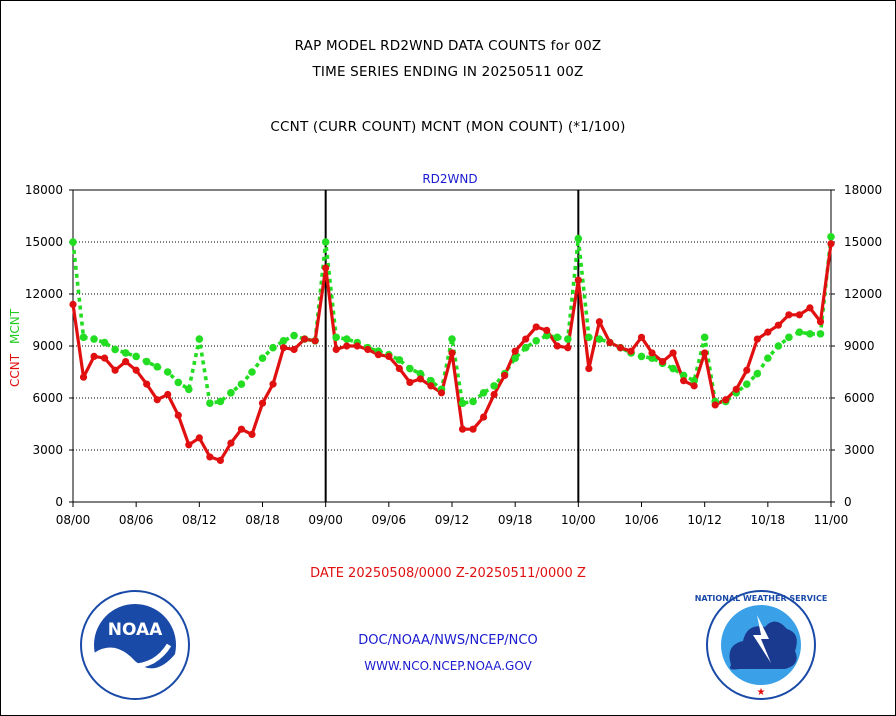 This screenshot has width=896, height=716. I want to click on x-tick-label: 08/12, so click(199, 520).